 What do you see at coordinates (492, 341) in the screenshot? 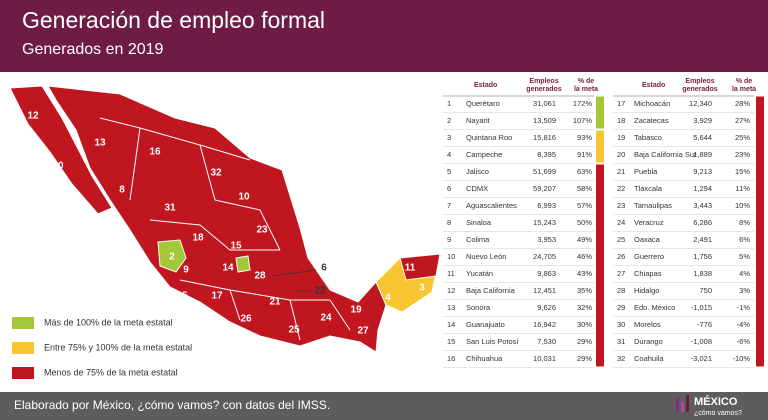
I see `state: San Luis Potosí` at bounding box center [492, 341].